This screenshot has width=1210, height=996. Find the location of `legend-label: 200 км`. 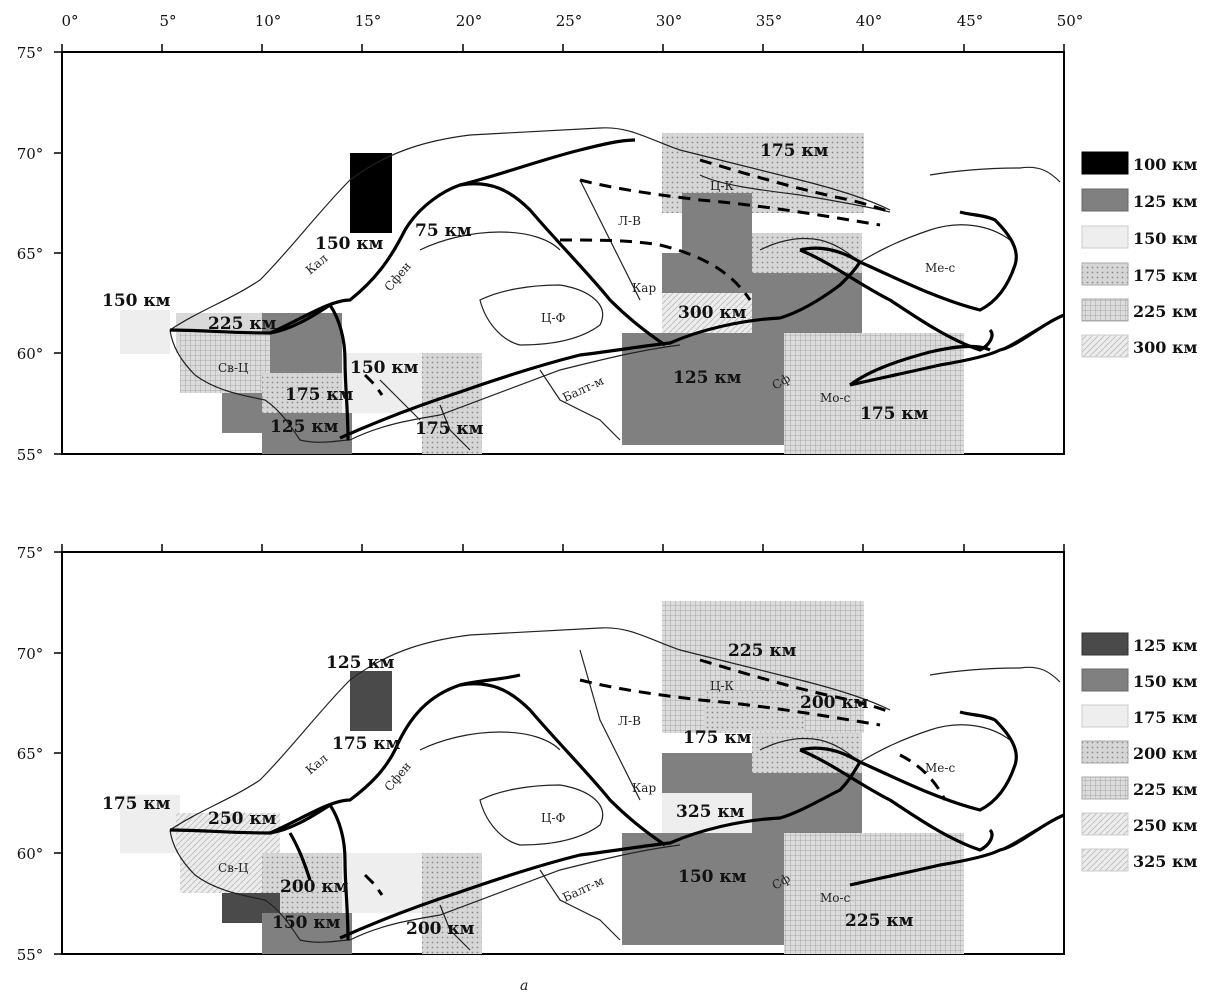

legend-label: 200 км is located at coordinates (1165, 753).